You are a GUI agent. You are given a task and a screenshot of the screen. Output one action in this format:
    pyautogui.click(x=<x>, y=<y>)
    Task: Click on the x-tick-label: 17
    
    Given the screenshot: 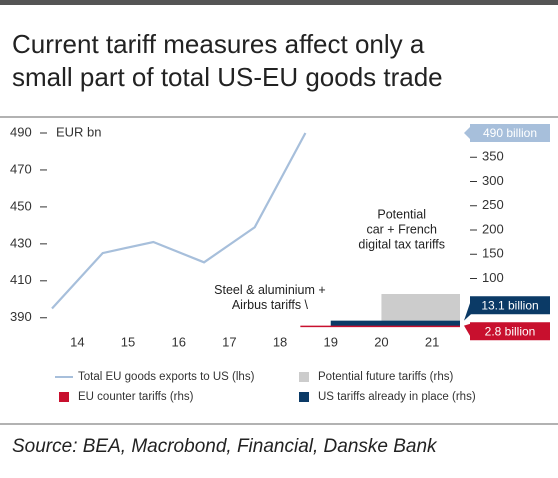 What is the action you would take?
    pyautogui.click(x=229, y=341)
    